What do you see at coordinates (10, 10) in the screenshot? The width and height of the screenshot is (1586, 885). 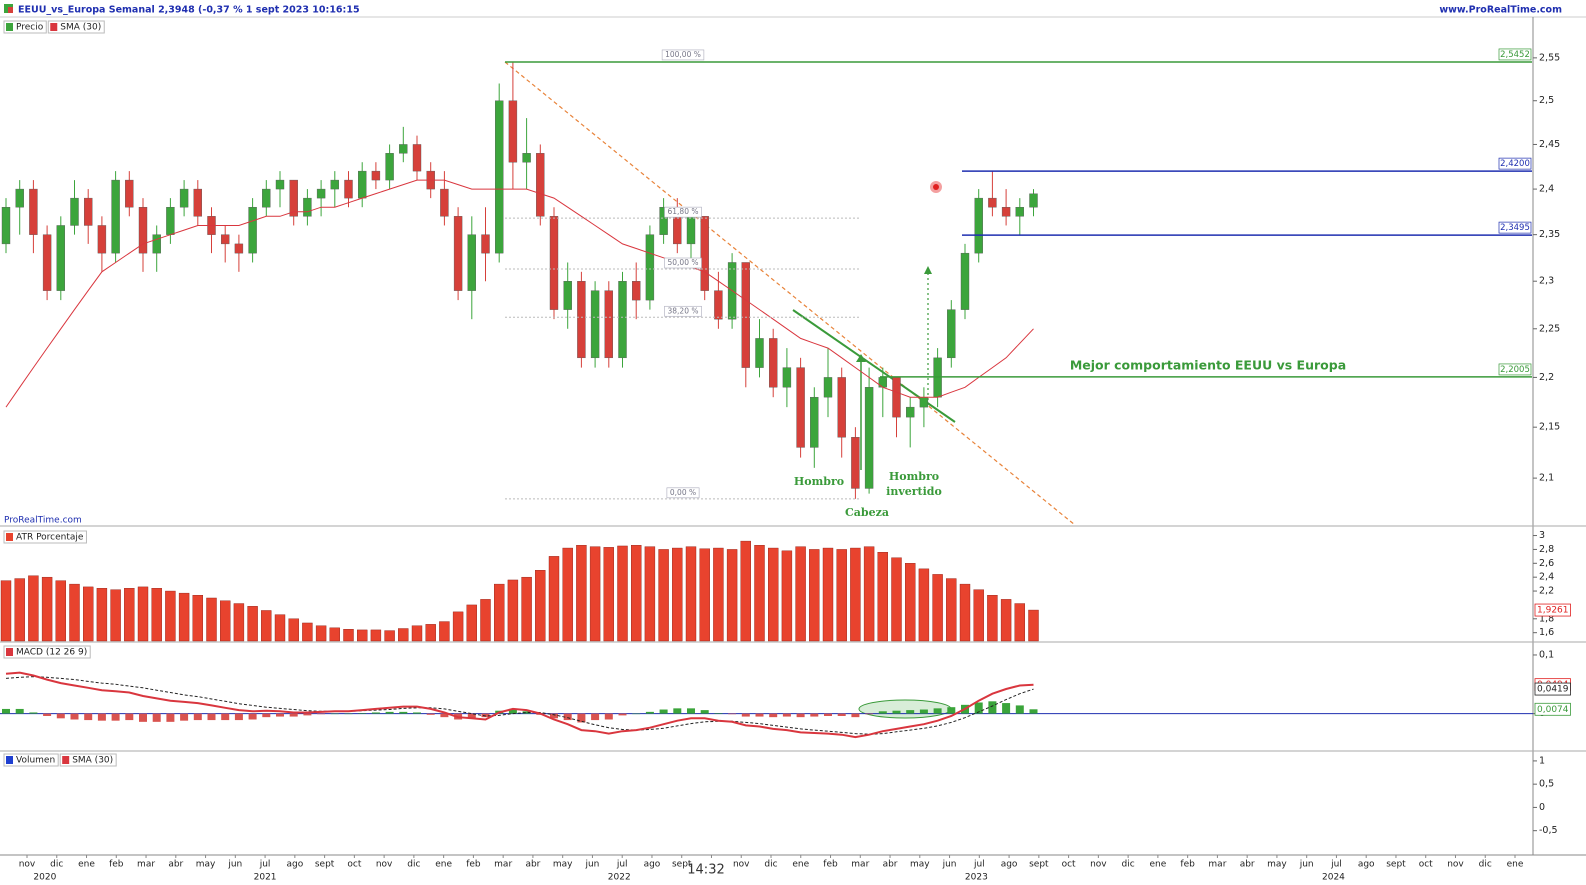 I see `logo` at bounding box center [10, 10].